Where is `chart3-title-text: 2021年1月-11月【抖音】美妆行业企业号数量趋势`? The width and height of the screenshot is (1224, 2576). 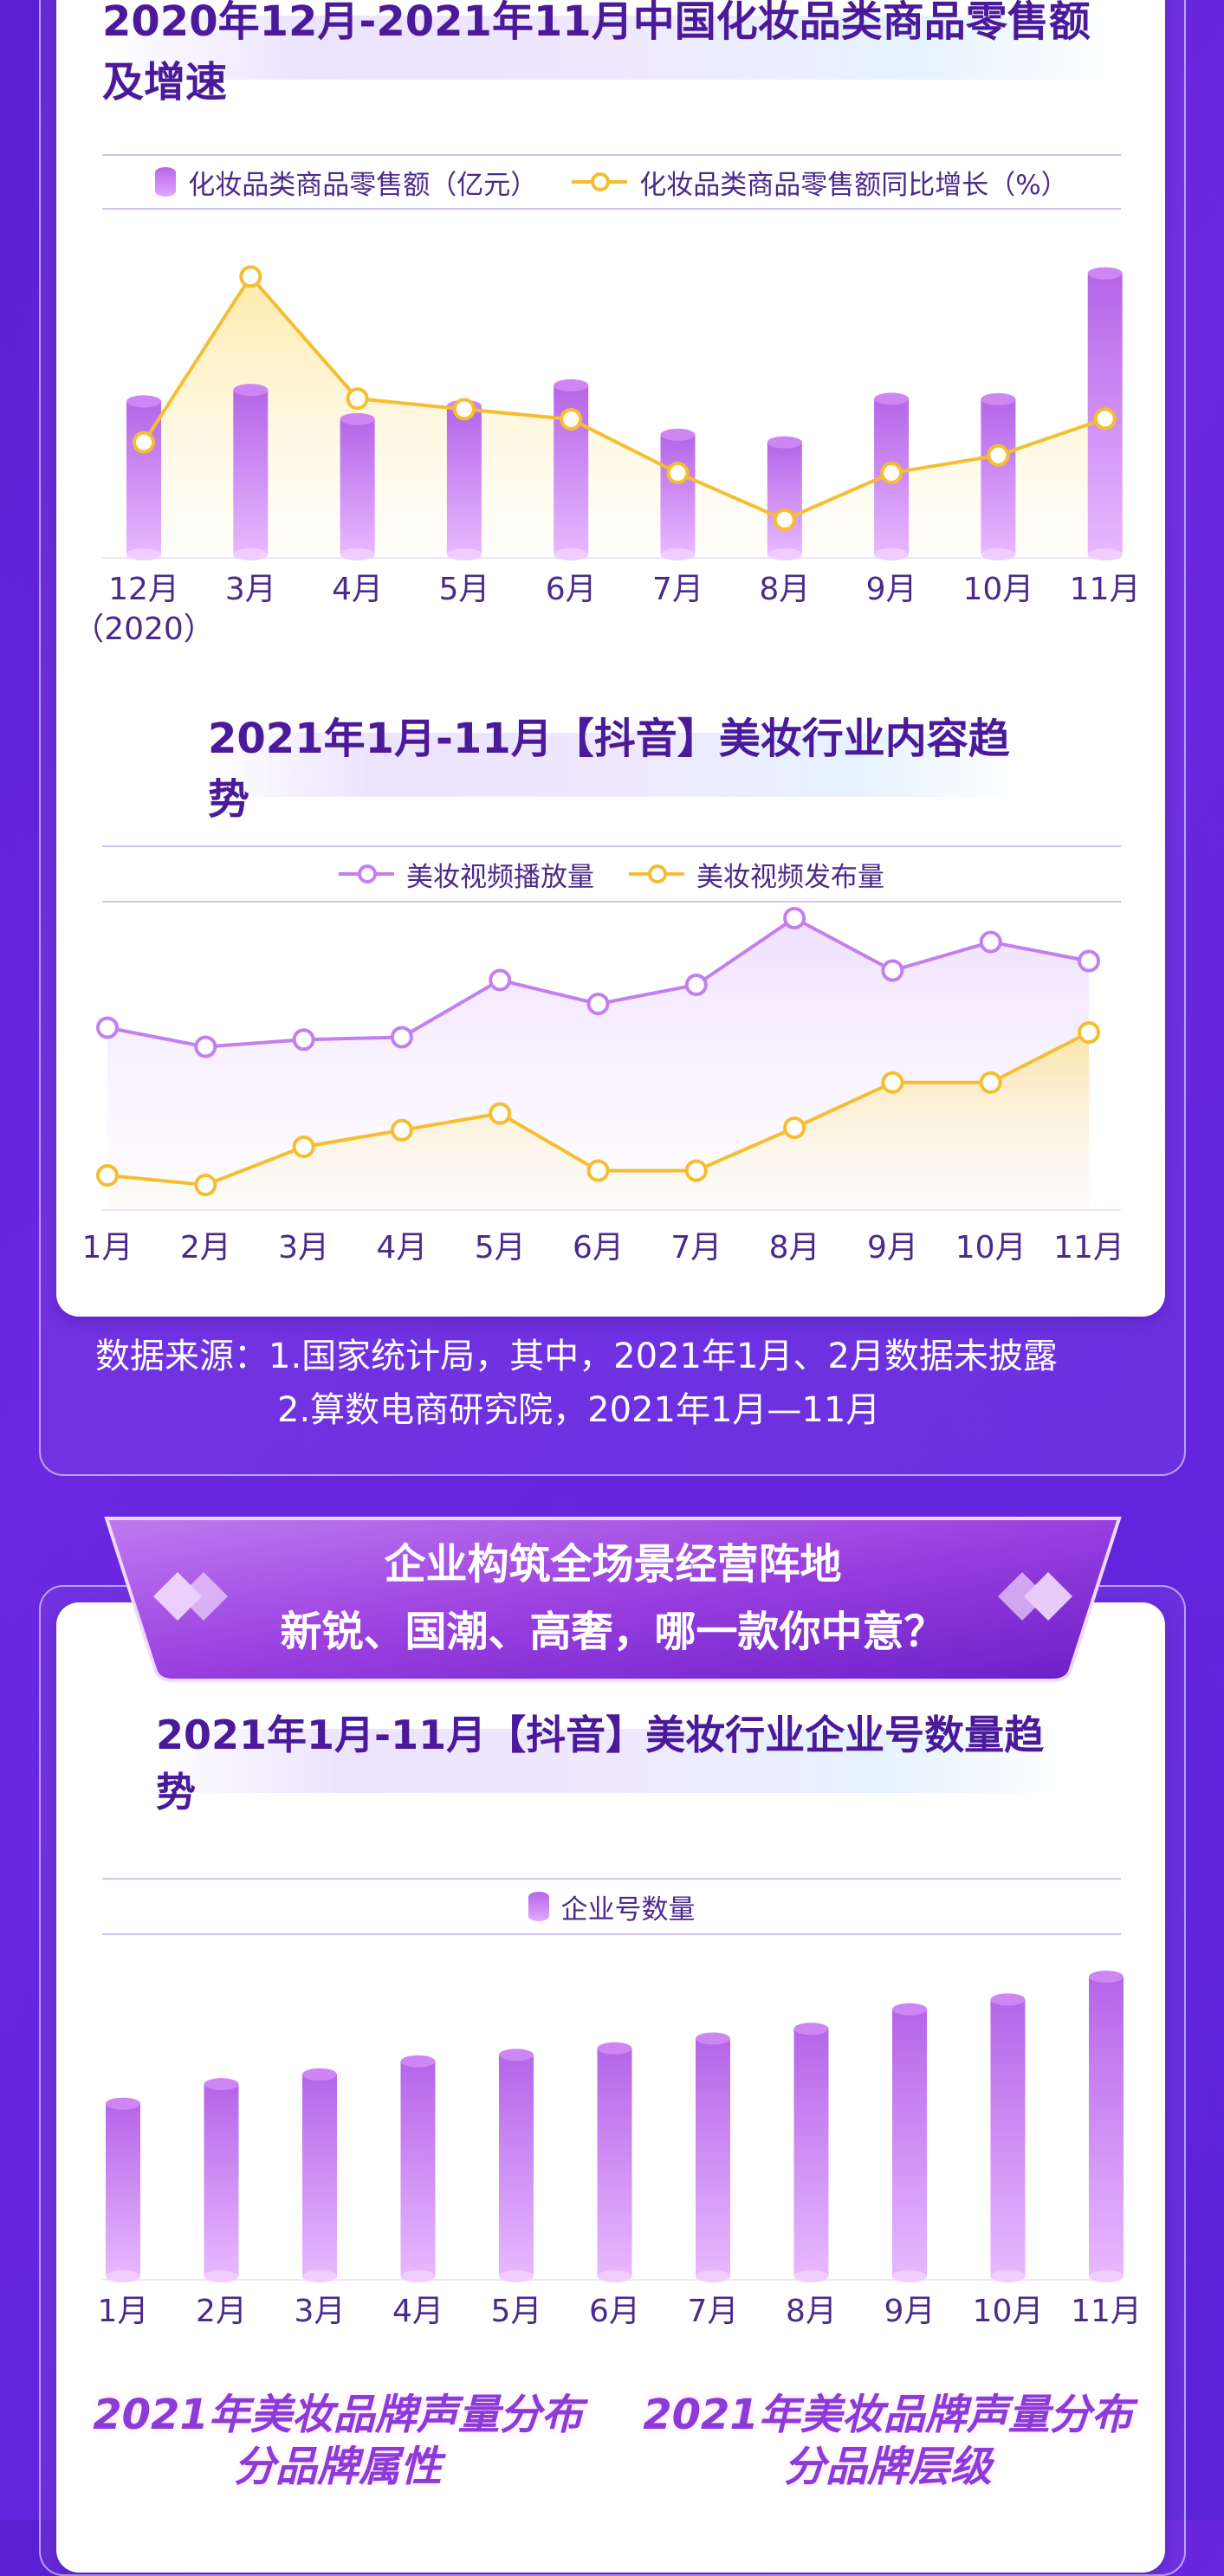 chart3-title-text: 2021年1月-11月【抖音】美妆行业企业号数量趋势 is located at coordinates (600, 1763).